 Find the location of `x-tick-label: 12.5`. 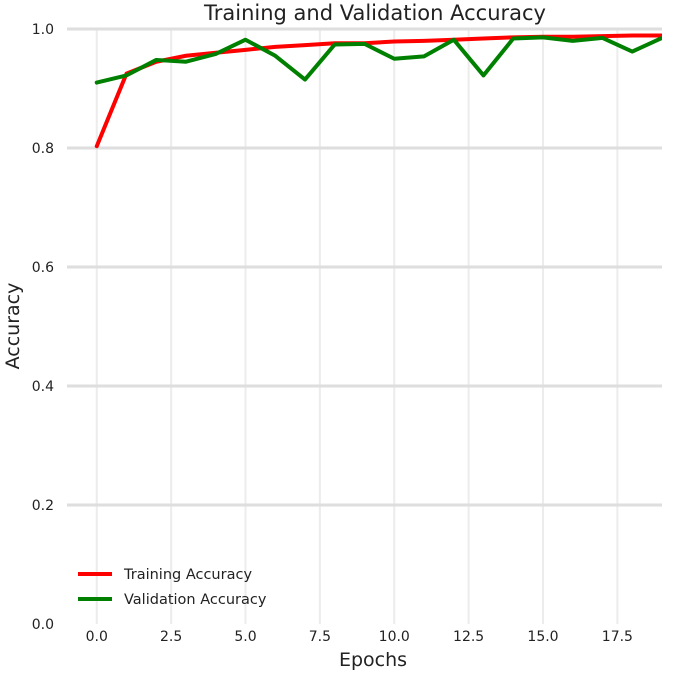

x-tick-label: 12.5 is located at coordinates (468, 637).